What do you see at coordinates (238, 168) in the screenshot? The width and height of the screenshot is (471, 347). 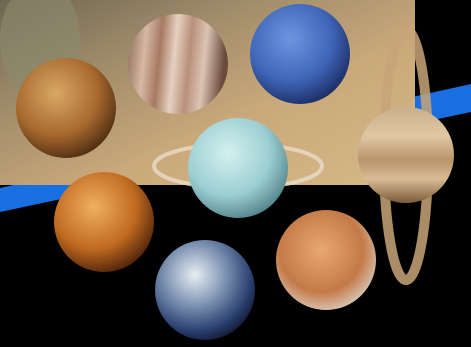 I see `uranus` at bounding box center [238, 168].